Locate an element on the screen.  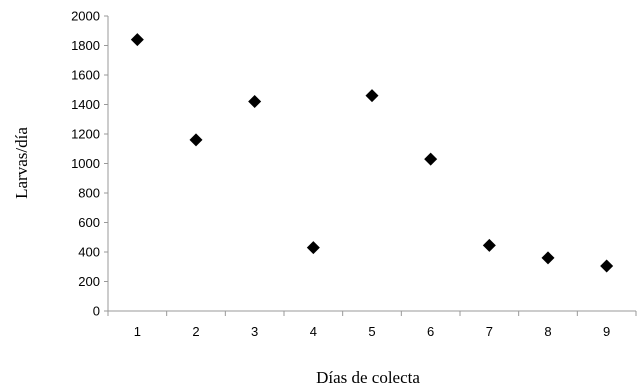
x-tick-label: 5 is located at coordinates (371, 331).